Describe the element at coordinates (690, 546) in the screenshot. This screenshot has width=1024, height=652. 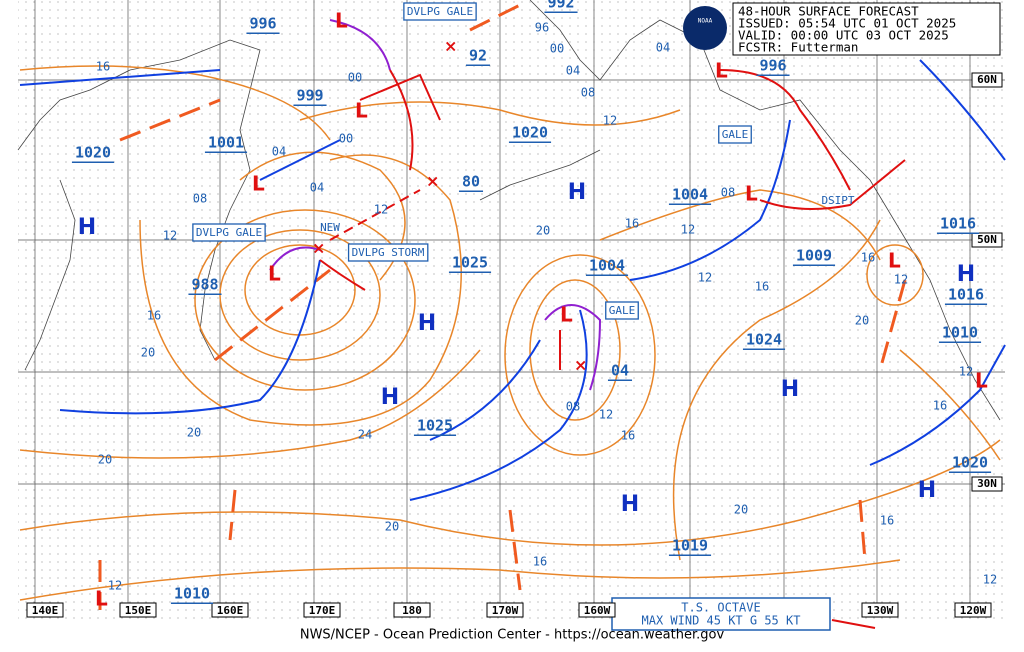
I see `pressure-label: 1019` at that location.